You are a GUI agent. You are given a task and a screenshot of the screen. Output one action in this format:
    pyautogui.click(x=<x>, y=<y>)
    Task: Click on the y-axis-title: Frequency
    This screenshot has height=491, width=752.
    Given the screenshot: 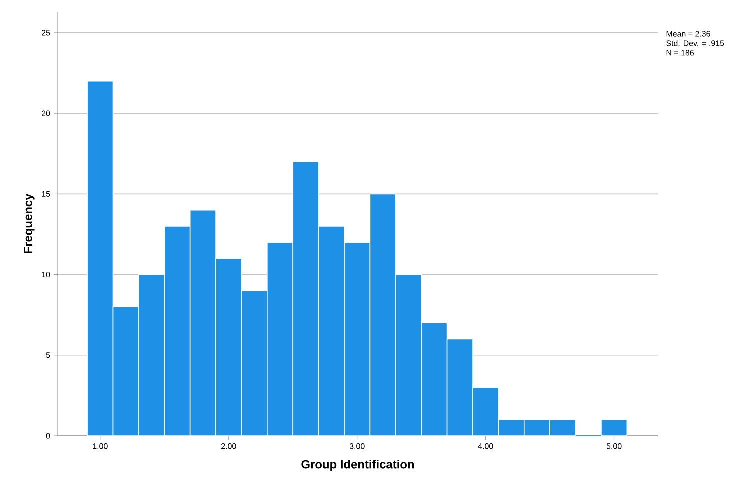 What is the action you would take?
    pyautogui.click(x=29, y=224)
    